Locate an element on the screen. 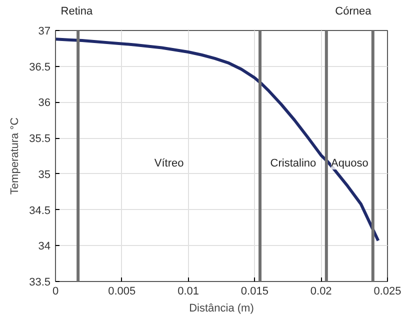 Image resolution: width=409 pixels, height=326 pixels. x-tick-label: 0.015 is located at coordinates (254, 292).